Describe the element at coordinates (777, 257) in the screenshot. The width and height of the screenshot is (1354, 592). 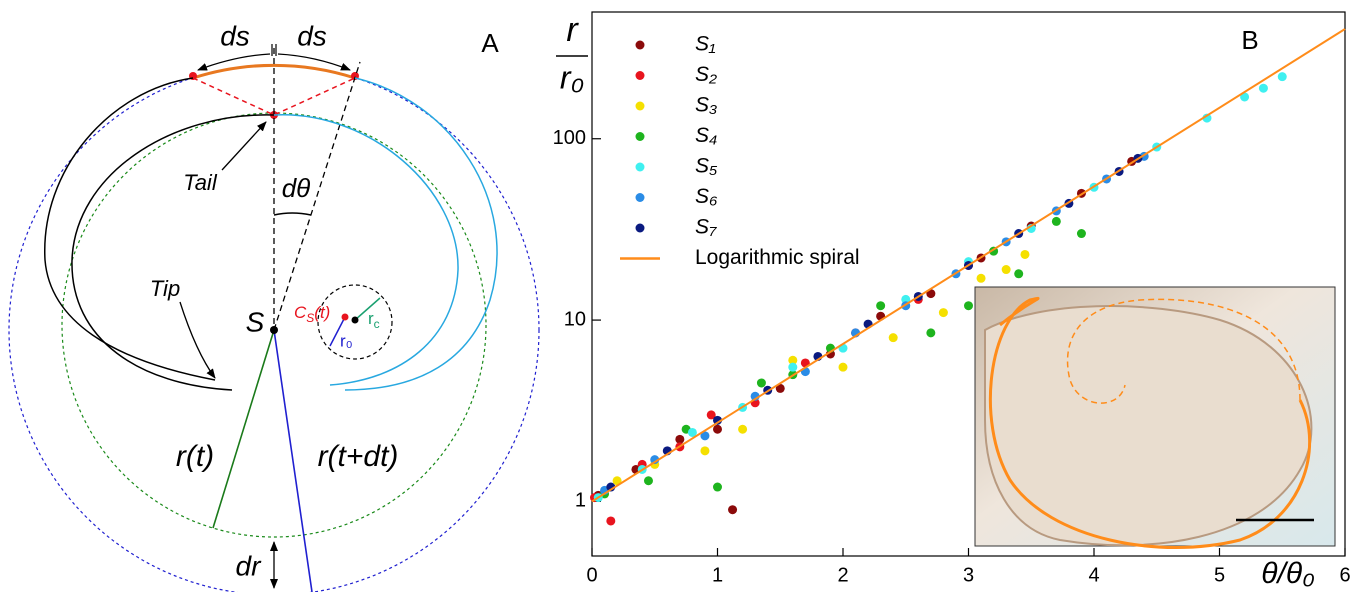
I see `legend-label: Logarithmic spiral` at that location.